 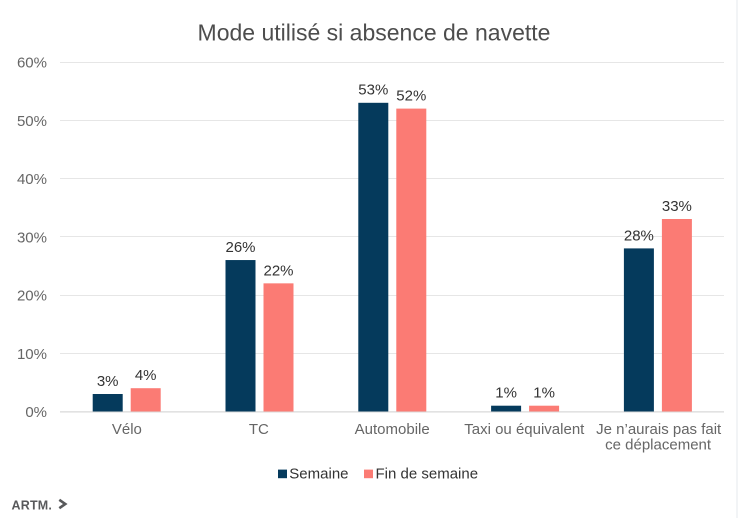 I want to click on svg-text: 30%, so click(x=32, y=237).